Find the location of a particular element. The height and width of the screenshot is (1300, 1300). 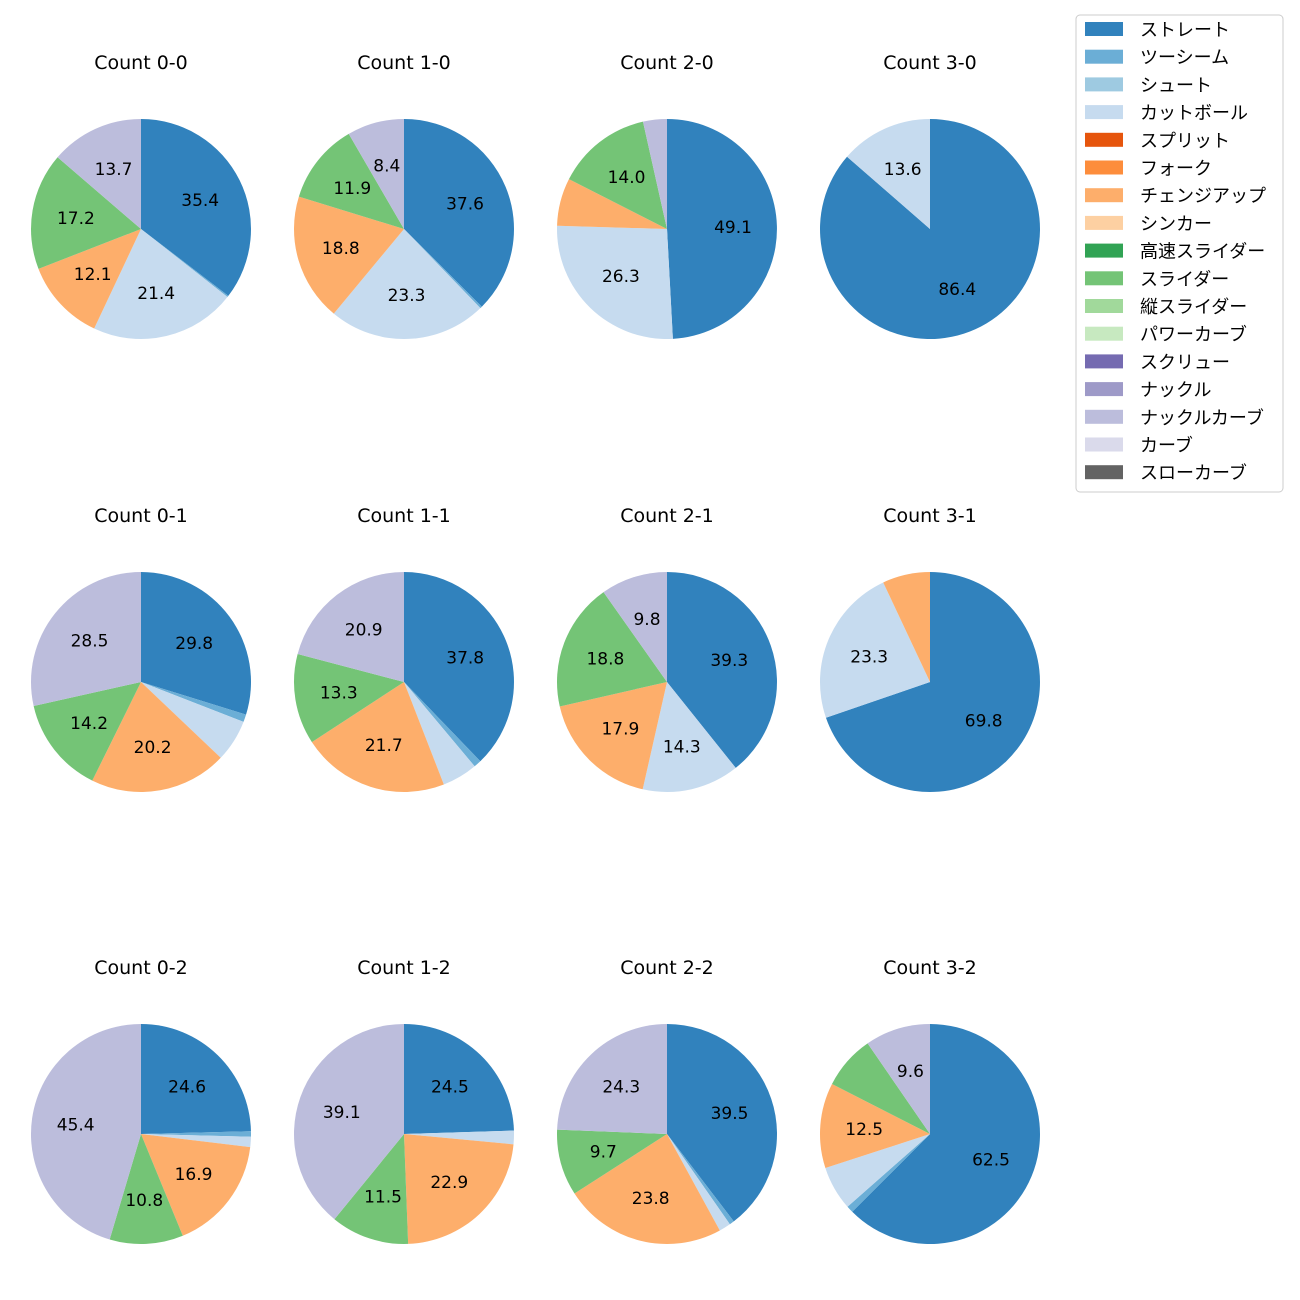

pie-title-count-1-0: Count 1-0 is located at coordinates (404, 63).